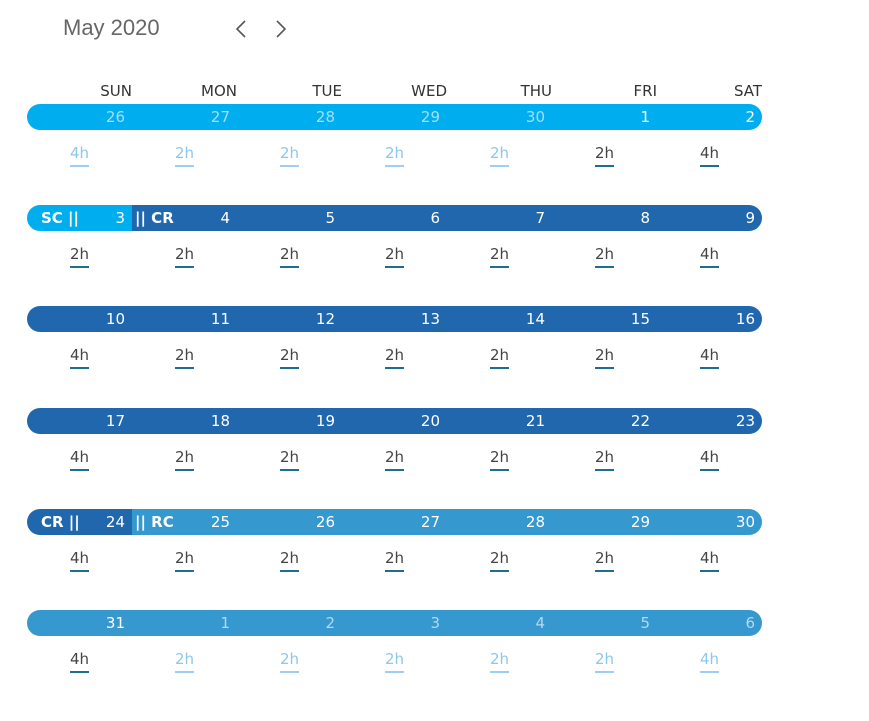  Describe the element at coordinates (535, 420) in the screenshot. I see `day-number: 21` at that location.